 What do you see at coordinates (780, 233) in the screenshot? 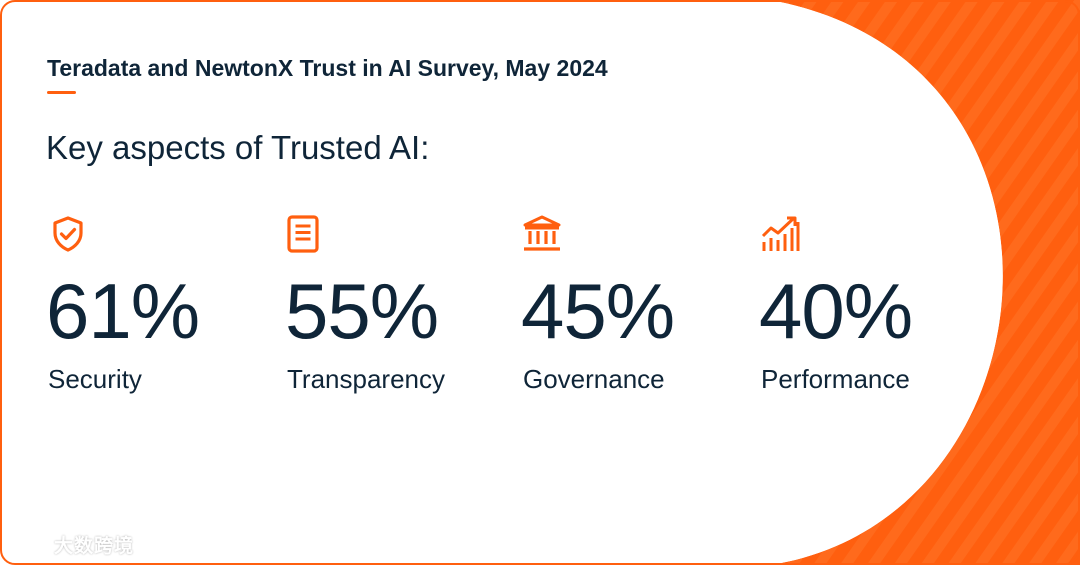
I see `bar-chart-growth-icon` at bounding box center [780, 233].